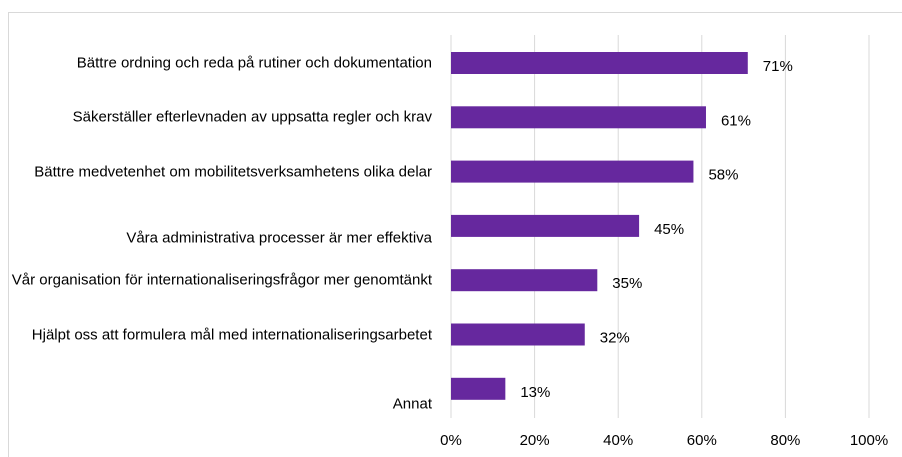 This screenshot has width=902, height=457. I want to click on value-label: 71%, so click(778, 66).